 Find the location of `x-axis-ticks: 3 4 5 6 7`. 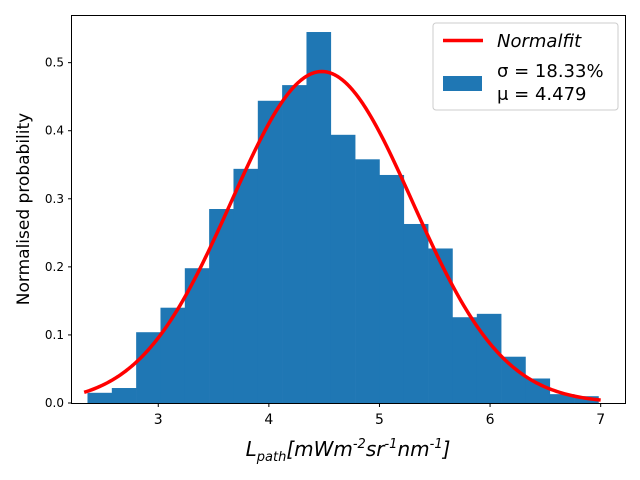

x-axis-ticks: 3 4 5 6 7 is located at coordinates (379, 415).